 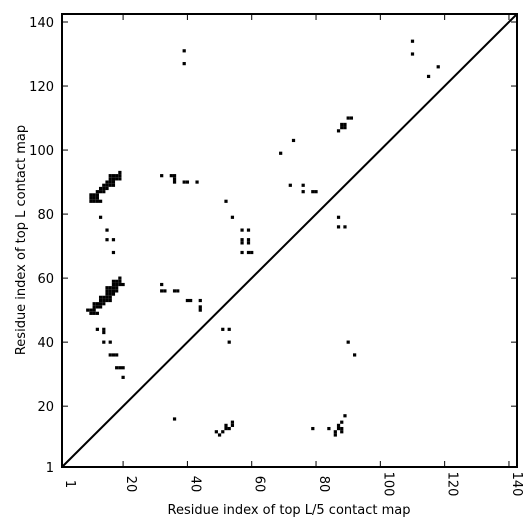 I want to click on y-tick-label: 40, so click(x=45, y=343).